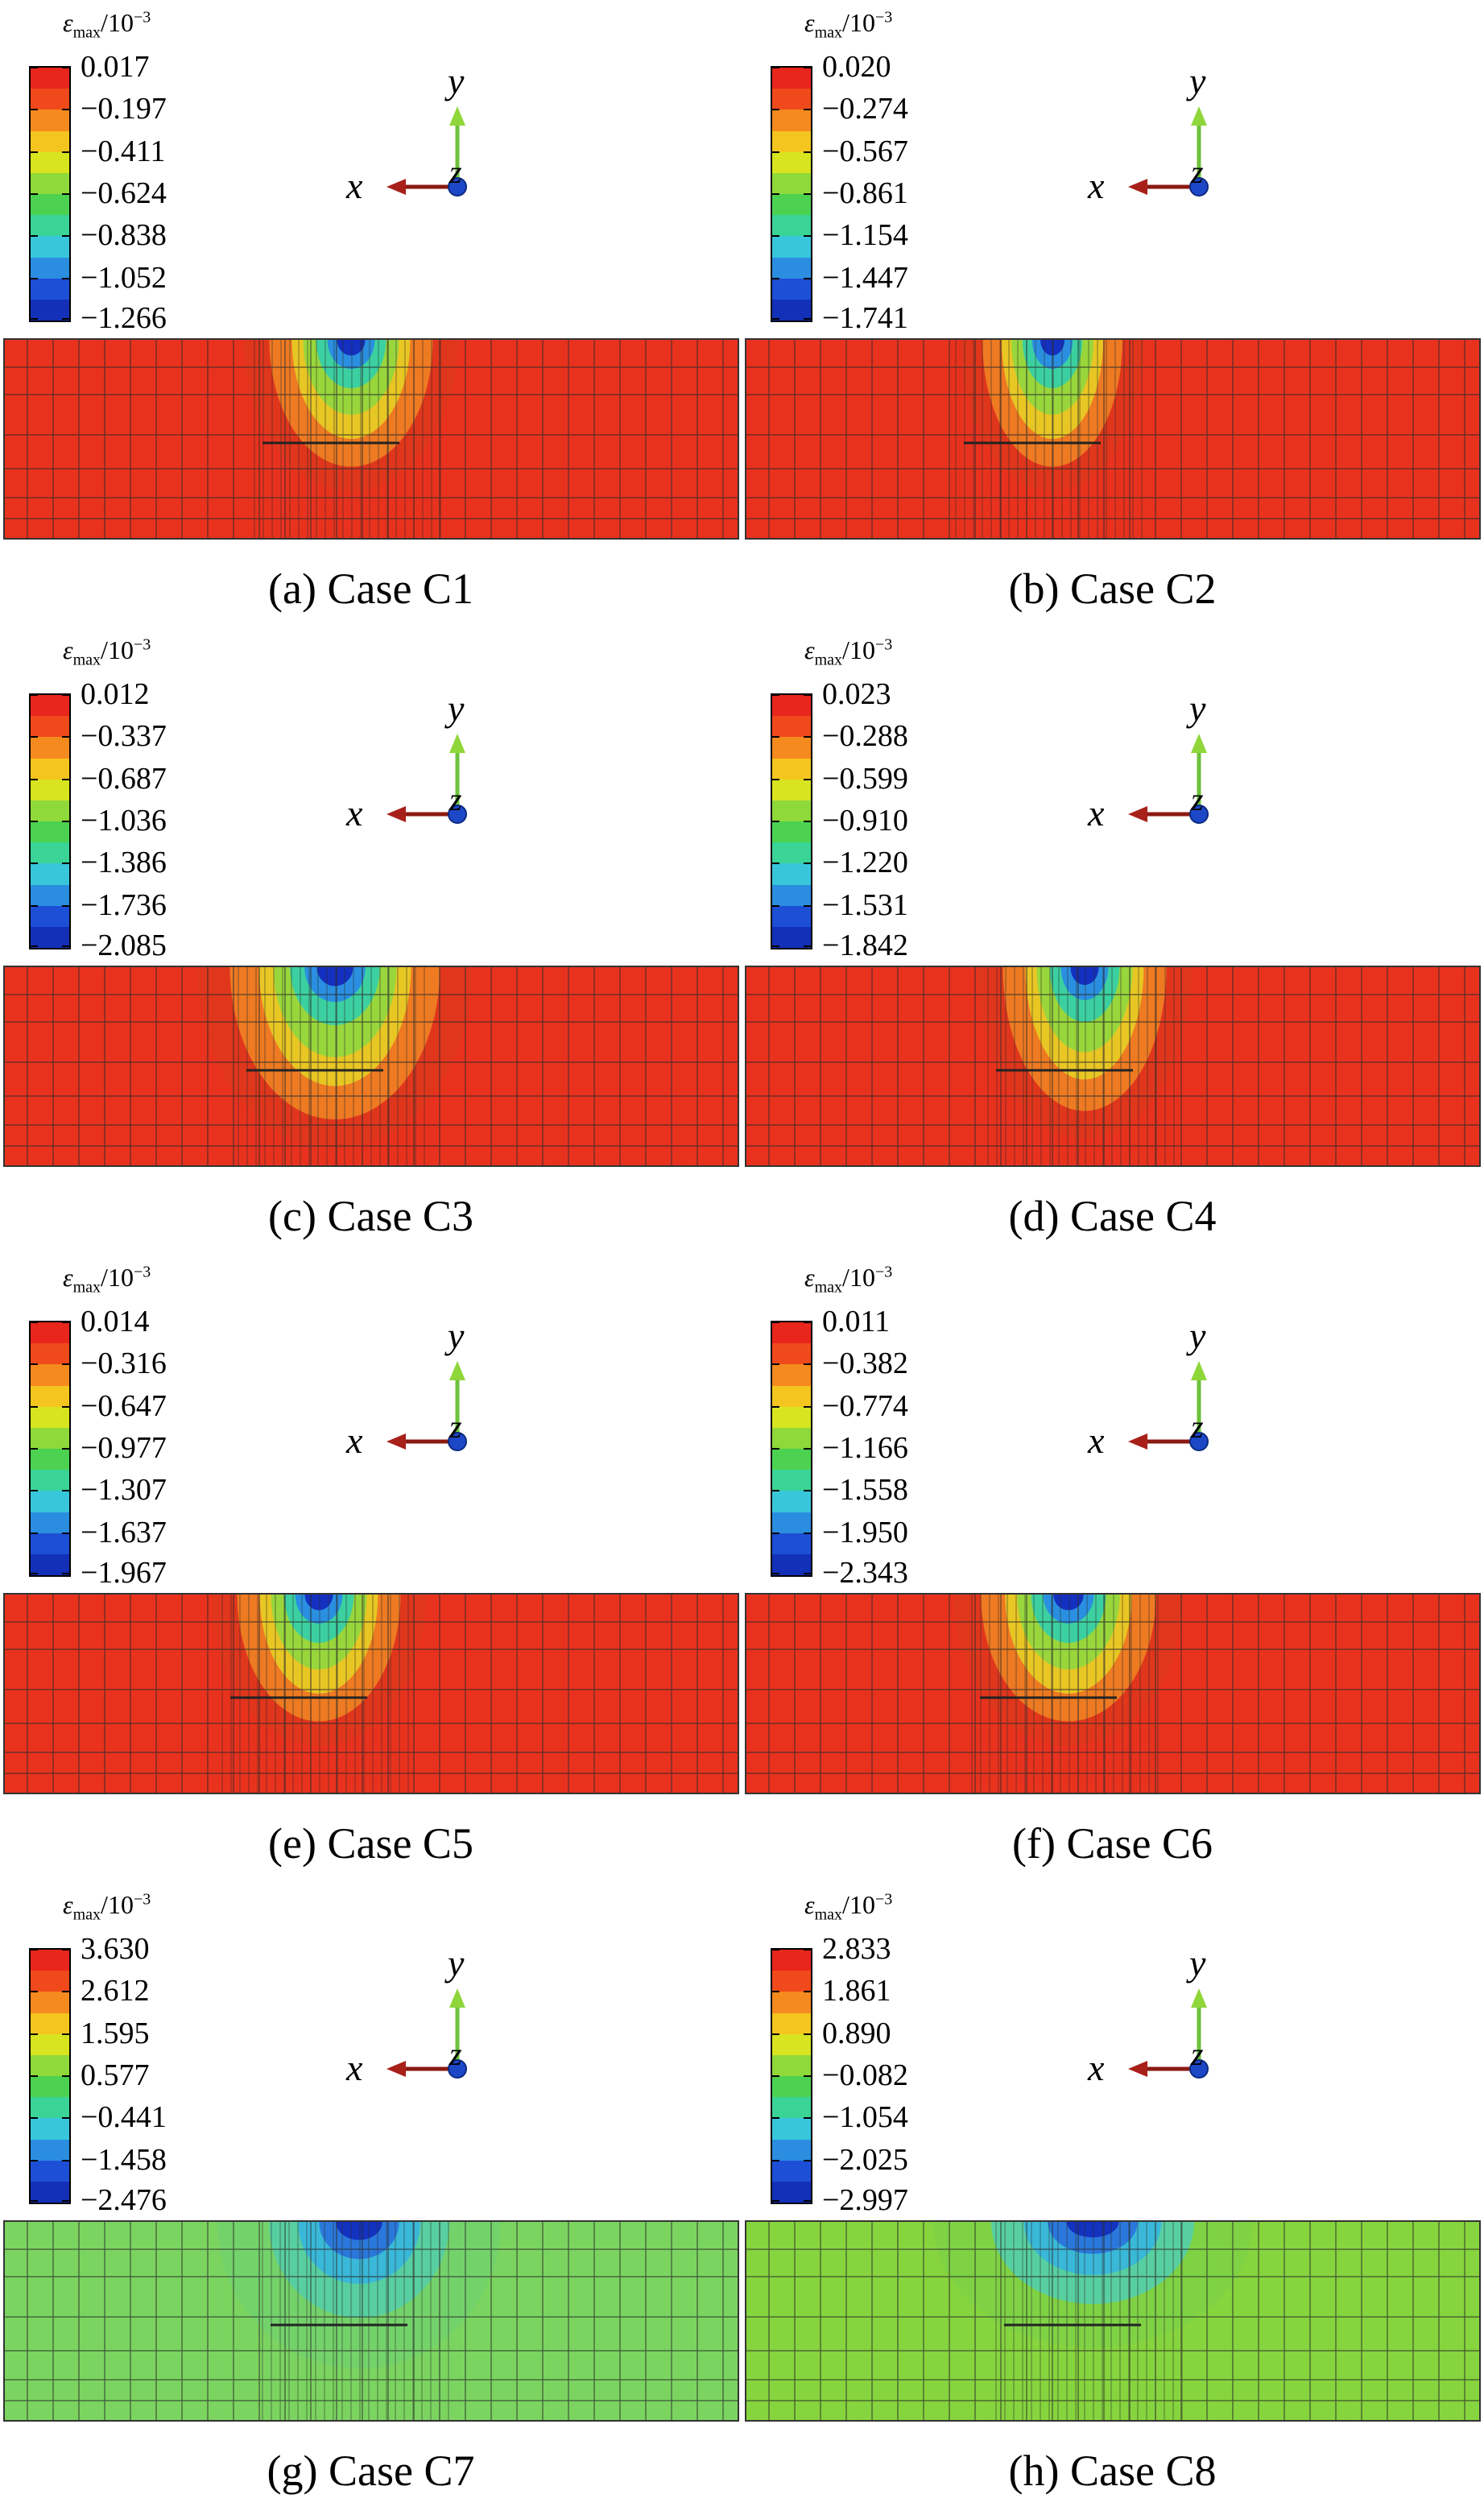  What do you see at coordinates (865, 1448) in the screenshot?
I see `colorbar-tick-label: −1.166` at bounding box center [865, 1448].